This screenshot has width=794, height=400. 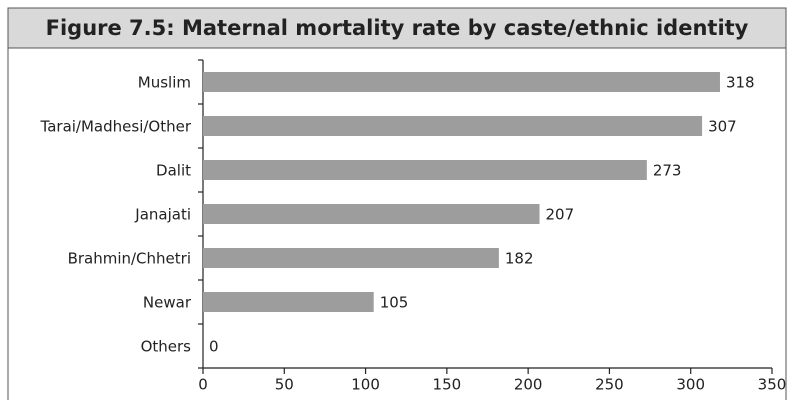 I want to click on data-label: 307, so click(x=722, y=127).